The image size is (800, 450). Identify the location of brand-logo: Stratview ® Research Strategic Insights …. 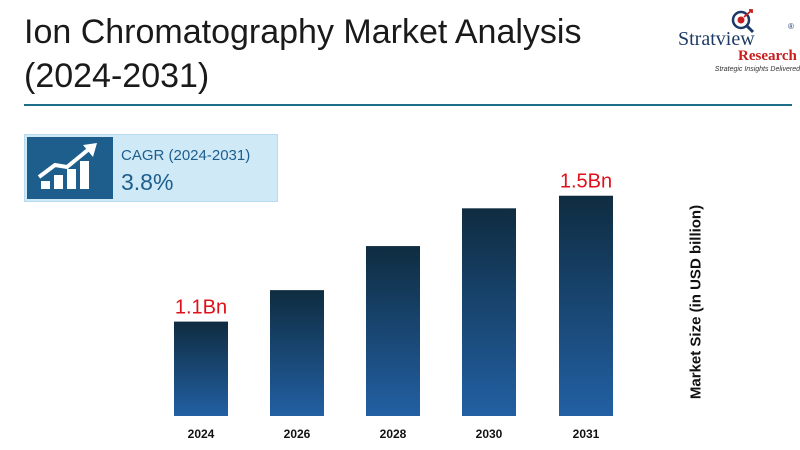
(734, 42).